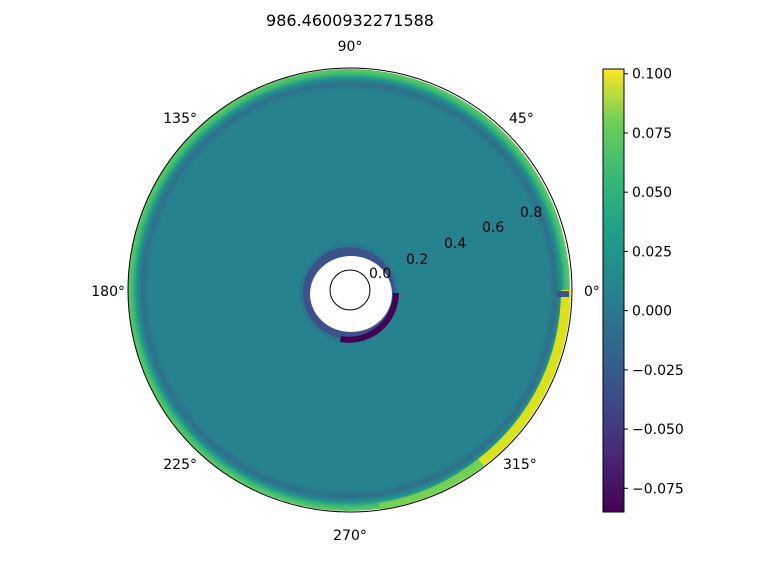  I want to click on radial-tick-3: 0.6, so click(493, 228).